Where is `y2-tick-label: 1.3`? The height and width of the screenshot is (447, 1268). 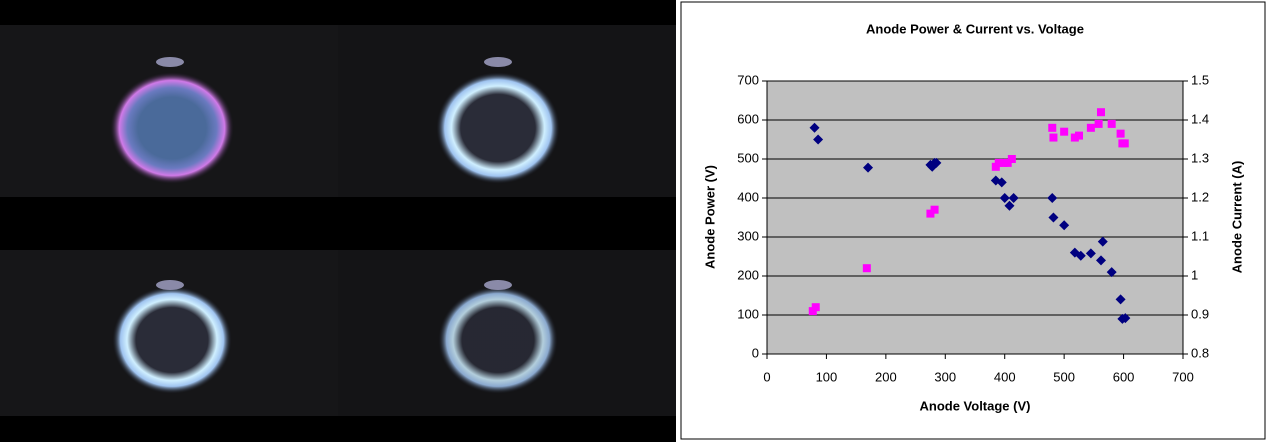
y2-tick-label: 1.3 is located at coordinates (1200, 157).